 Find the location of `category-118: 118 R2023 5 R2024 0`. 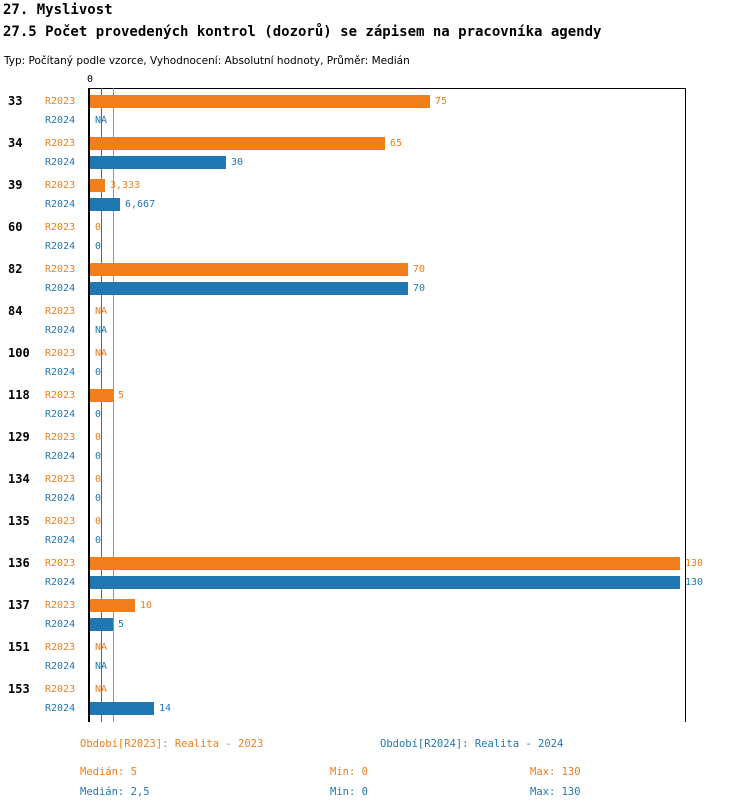

category-118: 118 R2023 5 R2024 0 is located at coordinates (375, 407).